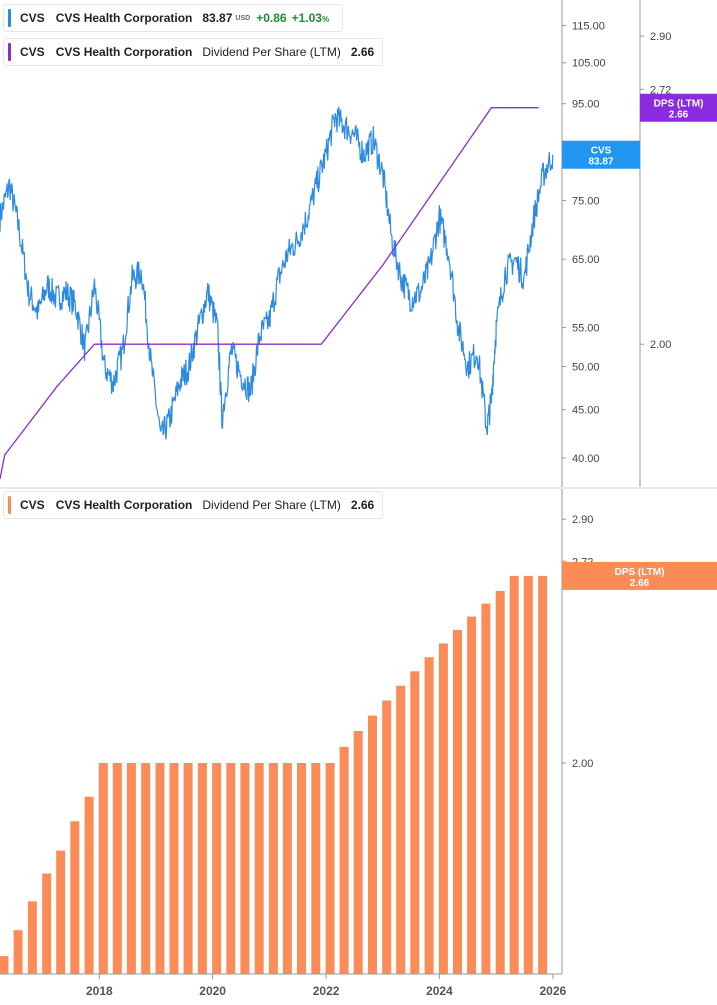  I want to click on price-badge-value: 83.87, so click(600, 162).